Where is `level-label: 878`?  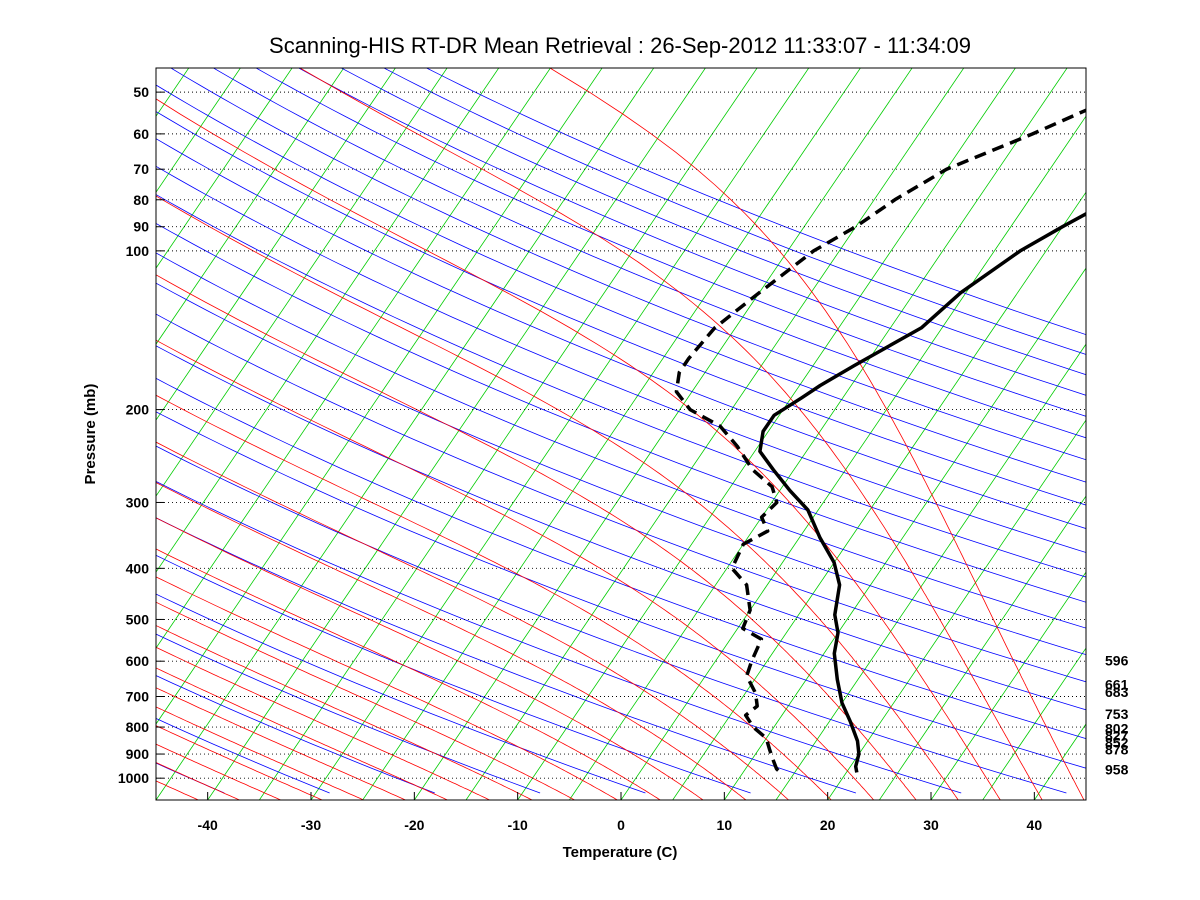
level-label: 878 is located at coordinates (1117, 749).